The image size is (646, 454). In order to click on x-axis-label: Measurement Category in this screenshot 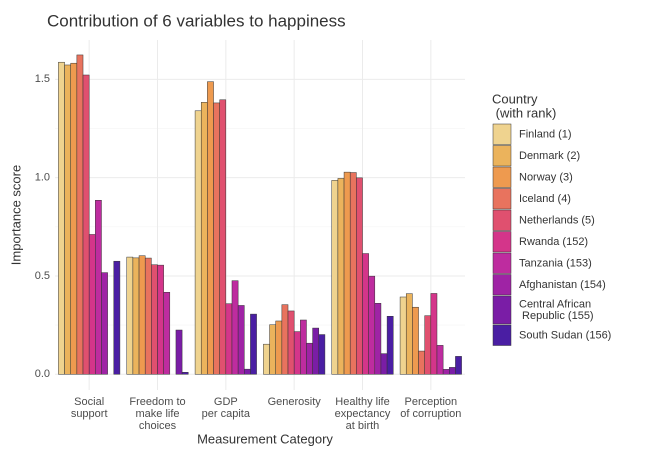, I will do `click(265, 438)`.